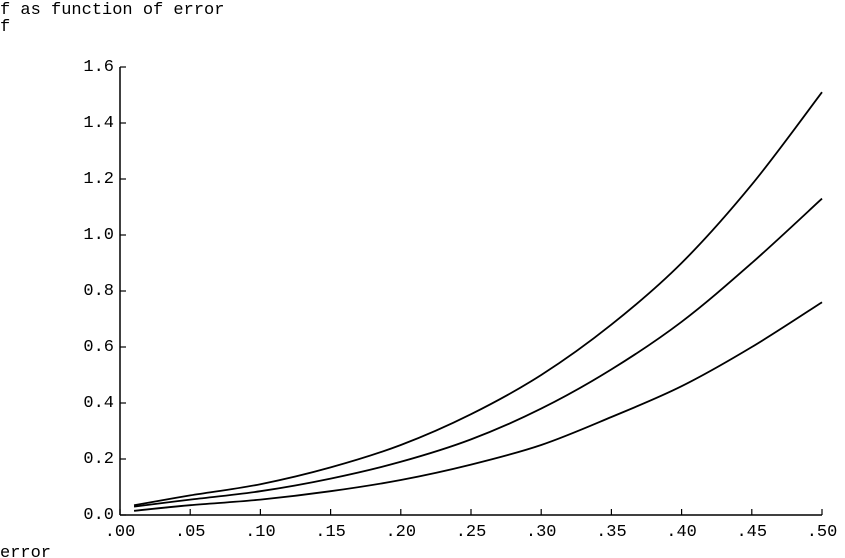 This screenshot has height=558, width=845. Describe the element at coordinates (25, 551) in the screenshot. I see `x-axis-label: error` at that location.